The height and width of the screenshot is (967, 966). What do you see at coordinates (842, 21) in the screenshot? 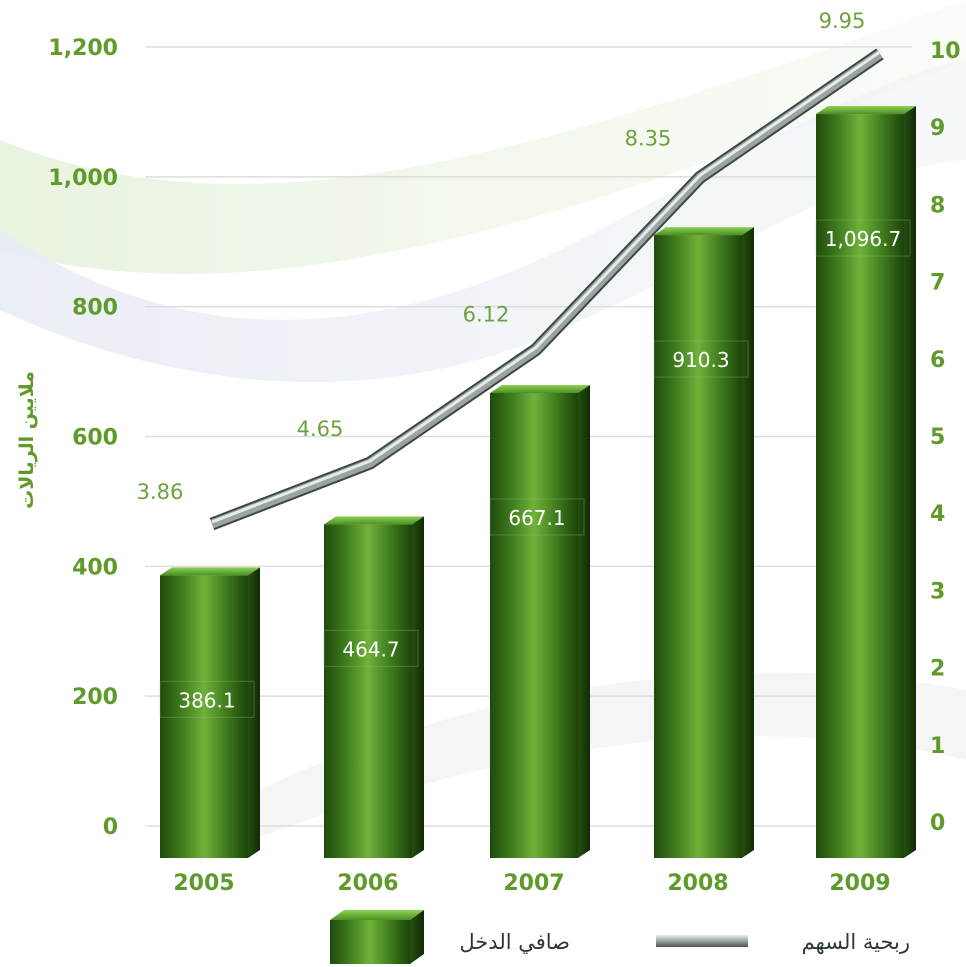
I see `line-value-label: 9.95` at bounding box center [842, 21].